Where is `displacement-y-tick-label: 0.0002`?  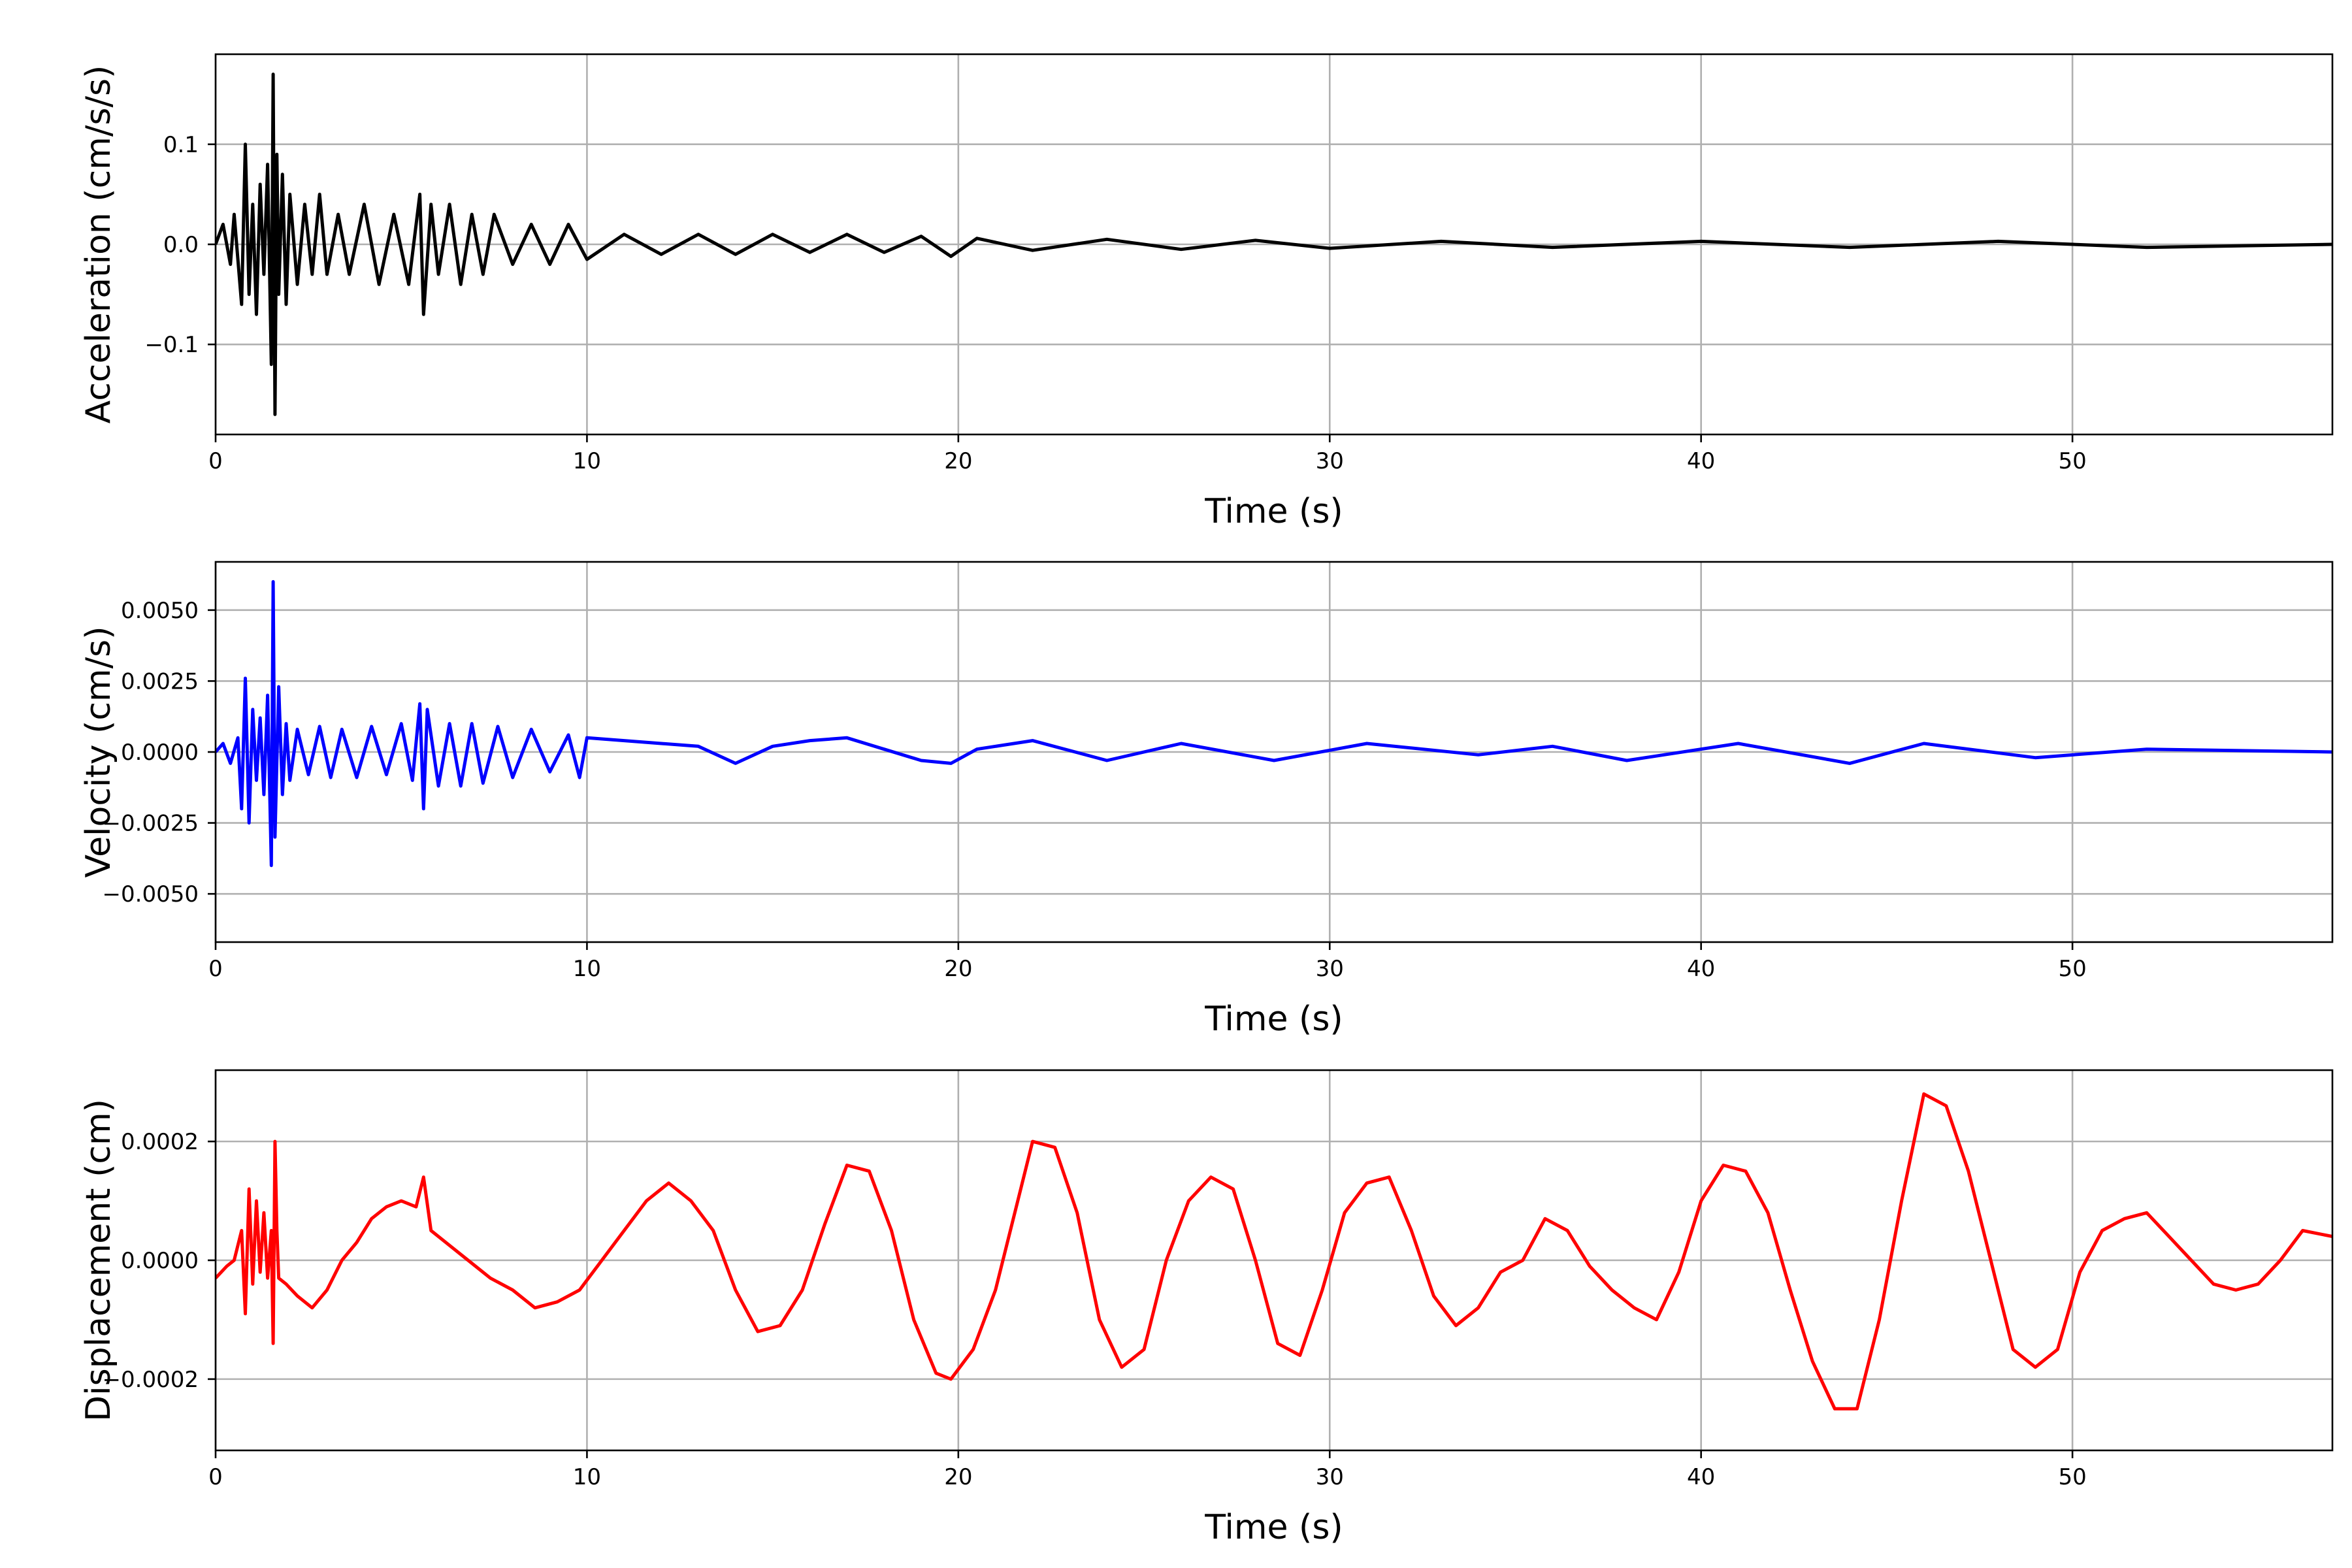 displacement-y-tick-label: 0.0002 is located at coordinates (160, 1142).